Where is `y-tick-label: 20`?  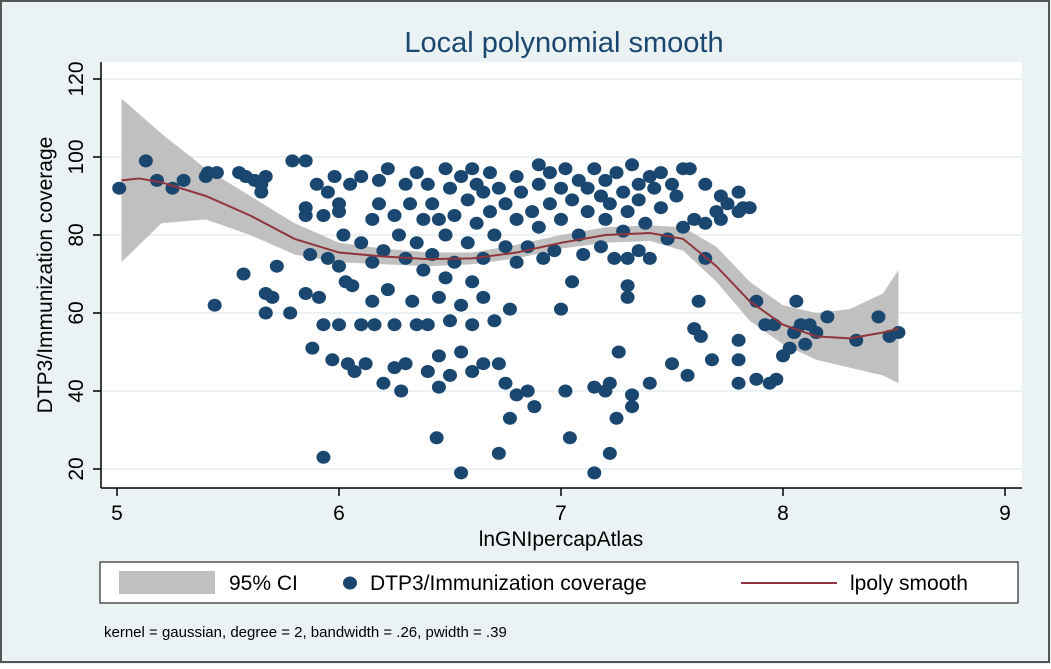
y-tick-label: 20 is located at coordinates (76, 468).